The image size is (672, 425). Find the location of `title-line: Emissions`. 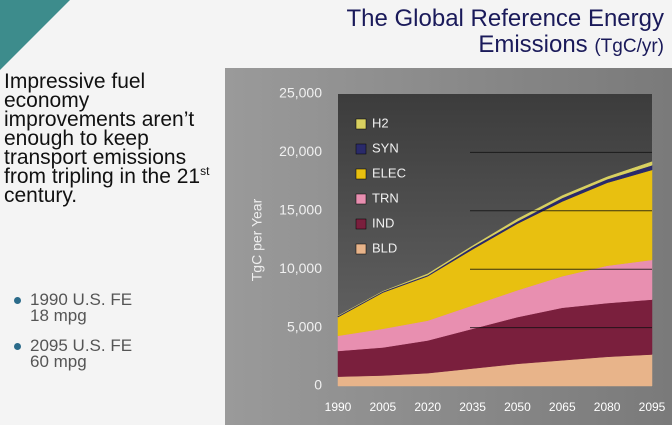

title-line: Emissions is located at coordinates (533, 44).